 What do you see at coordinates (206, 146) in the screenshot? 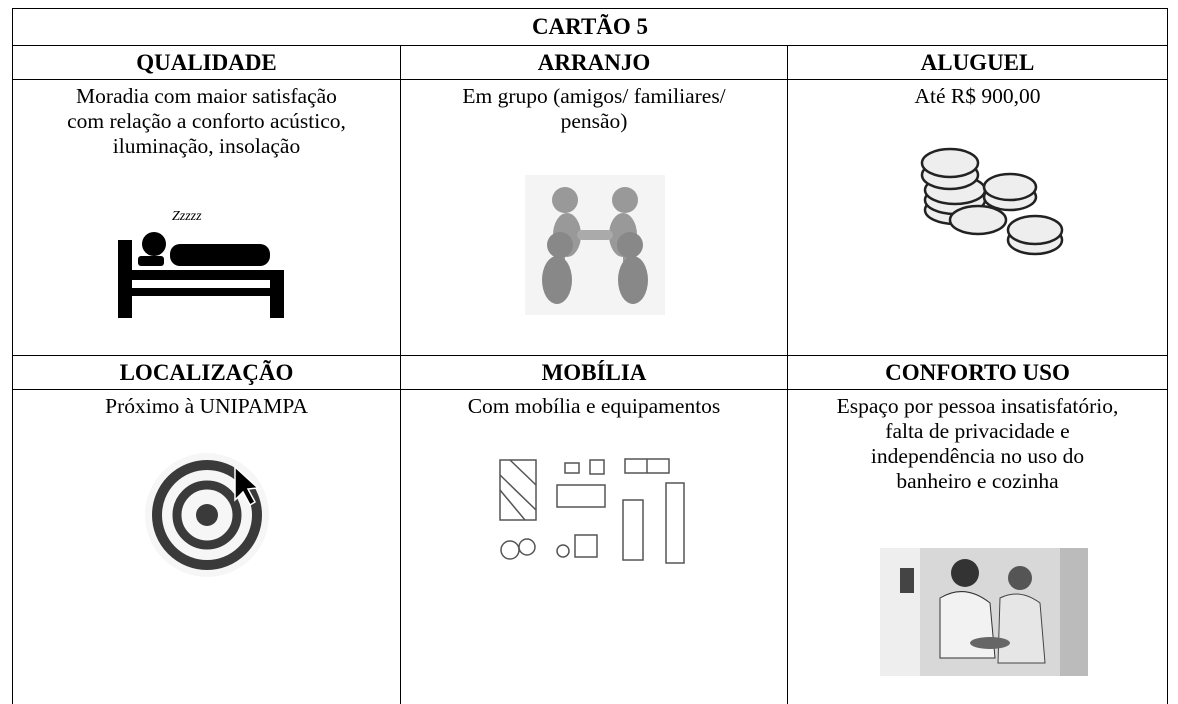
I see `cell-line: iluminação, insolação` at bounding box center [206, 146].